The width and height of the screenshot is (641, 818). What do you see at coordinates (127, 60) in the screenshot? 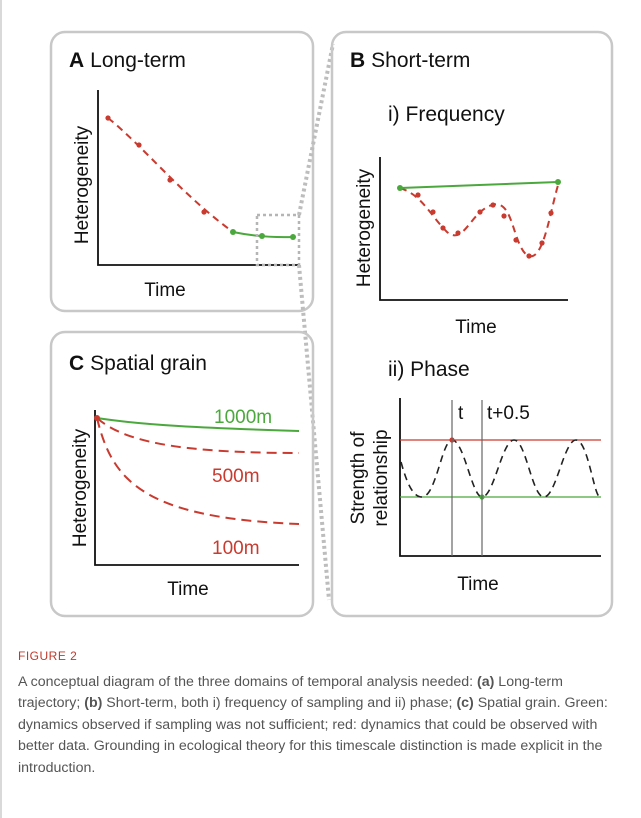
I see `panel-a-title: A Long-term` at bounding box center [127, 60].